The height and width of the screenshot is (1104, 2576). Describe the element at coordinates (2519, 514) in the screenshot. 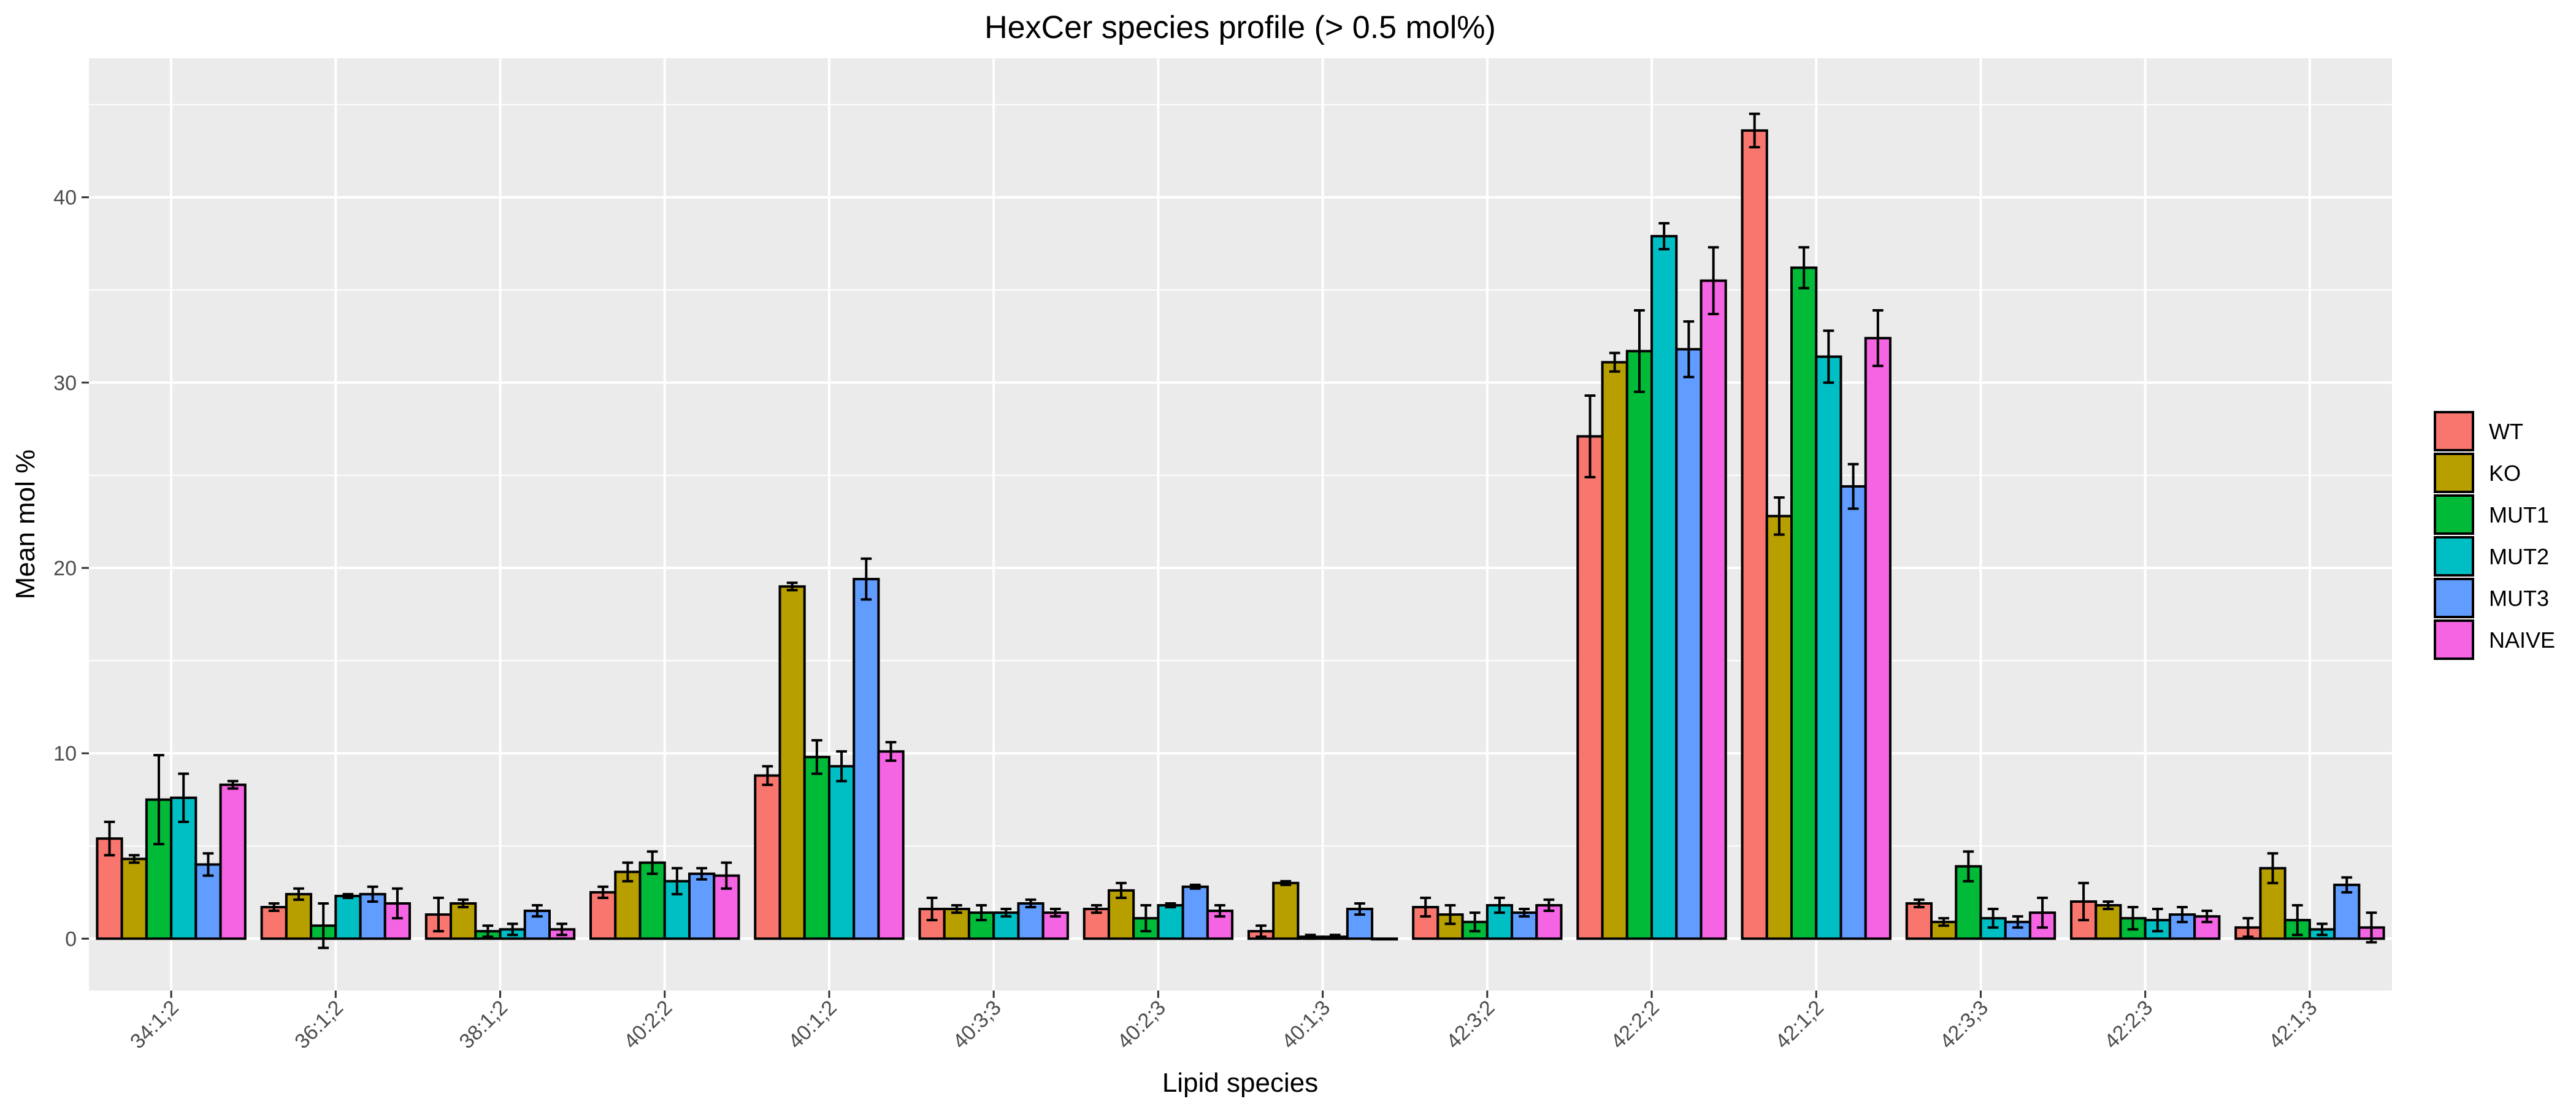

I see `legend-label: MUT1` at that location.